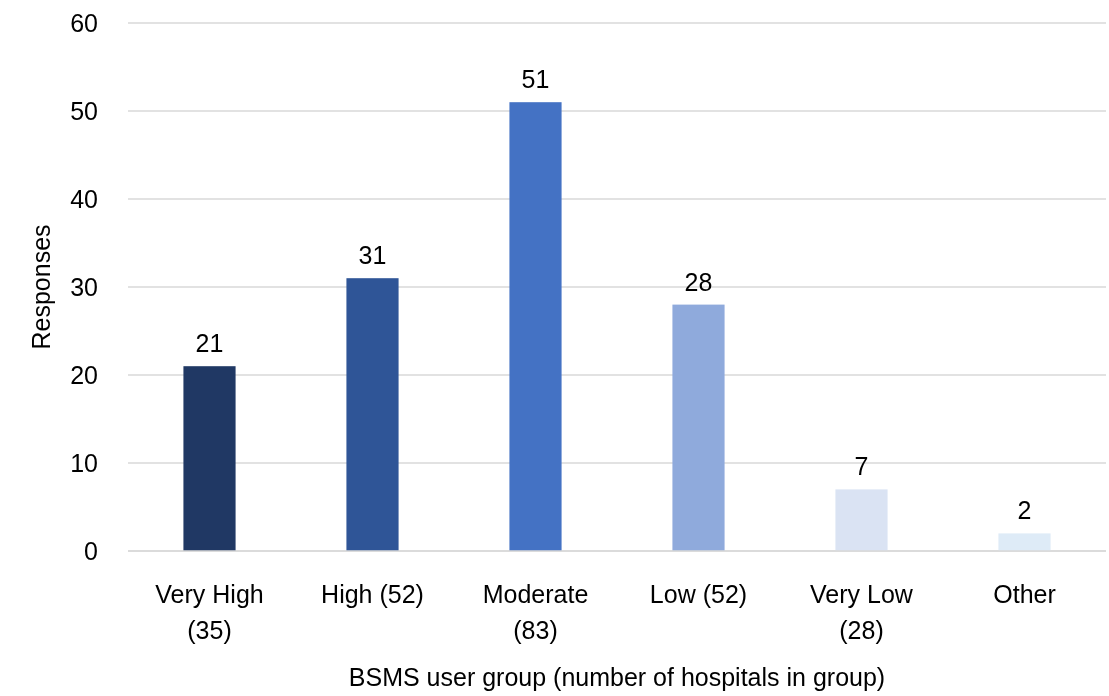  I want to click on x-tick-label: Moderate (83), so click(535, 612).